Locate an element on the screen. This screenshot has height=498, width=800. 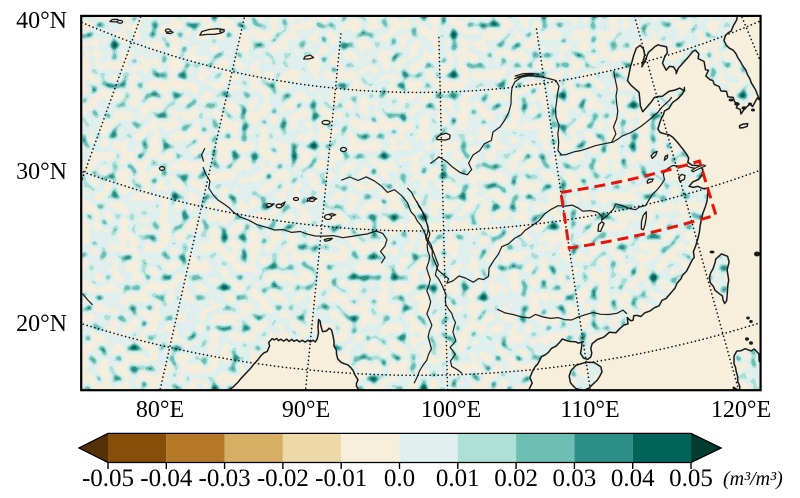
svg-text: 0.03 is located at coordinates (575, 478).